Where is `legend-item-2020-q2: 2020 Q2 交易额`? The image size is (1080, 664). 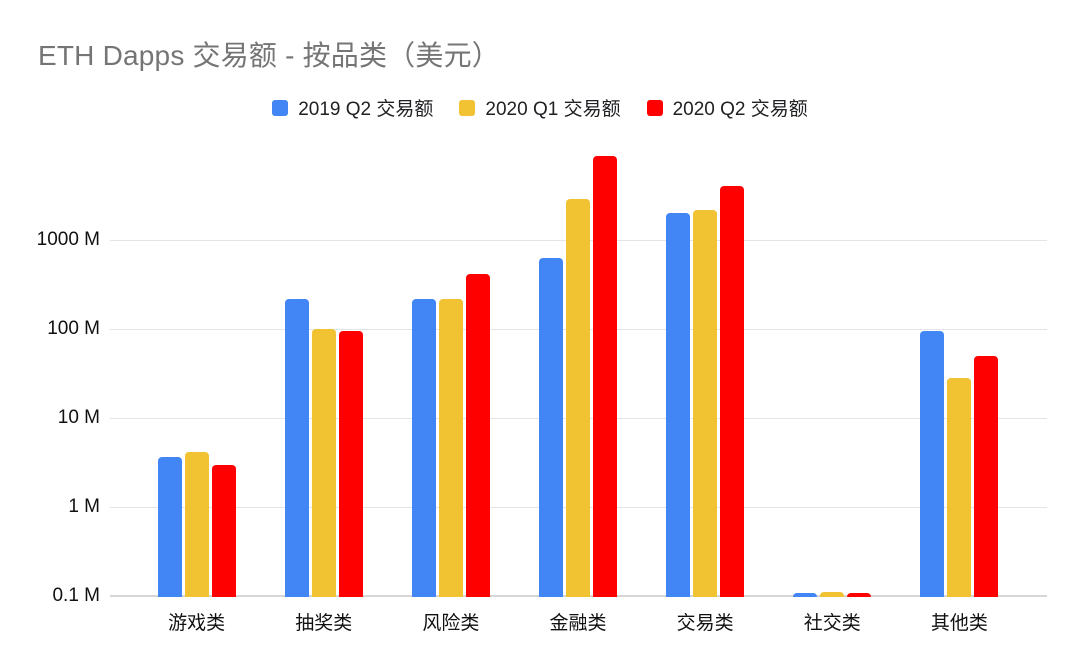
legend-item-2020-q2: 2020 Q2 交易额 is located at coordinates (727, 107).